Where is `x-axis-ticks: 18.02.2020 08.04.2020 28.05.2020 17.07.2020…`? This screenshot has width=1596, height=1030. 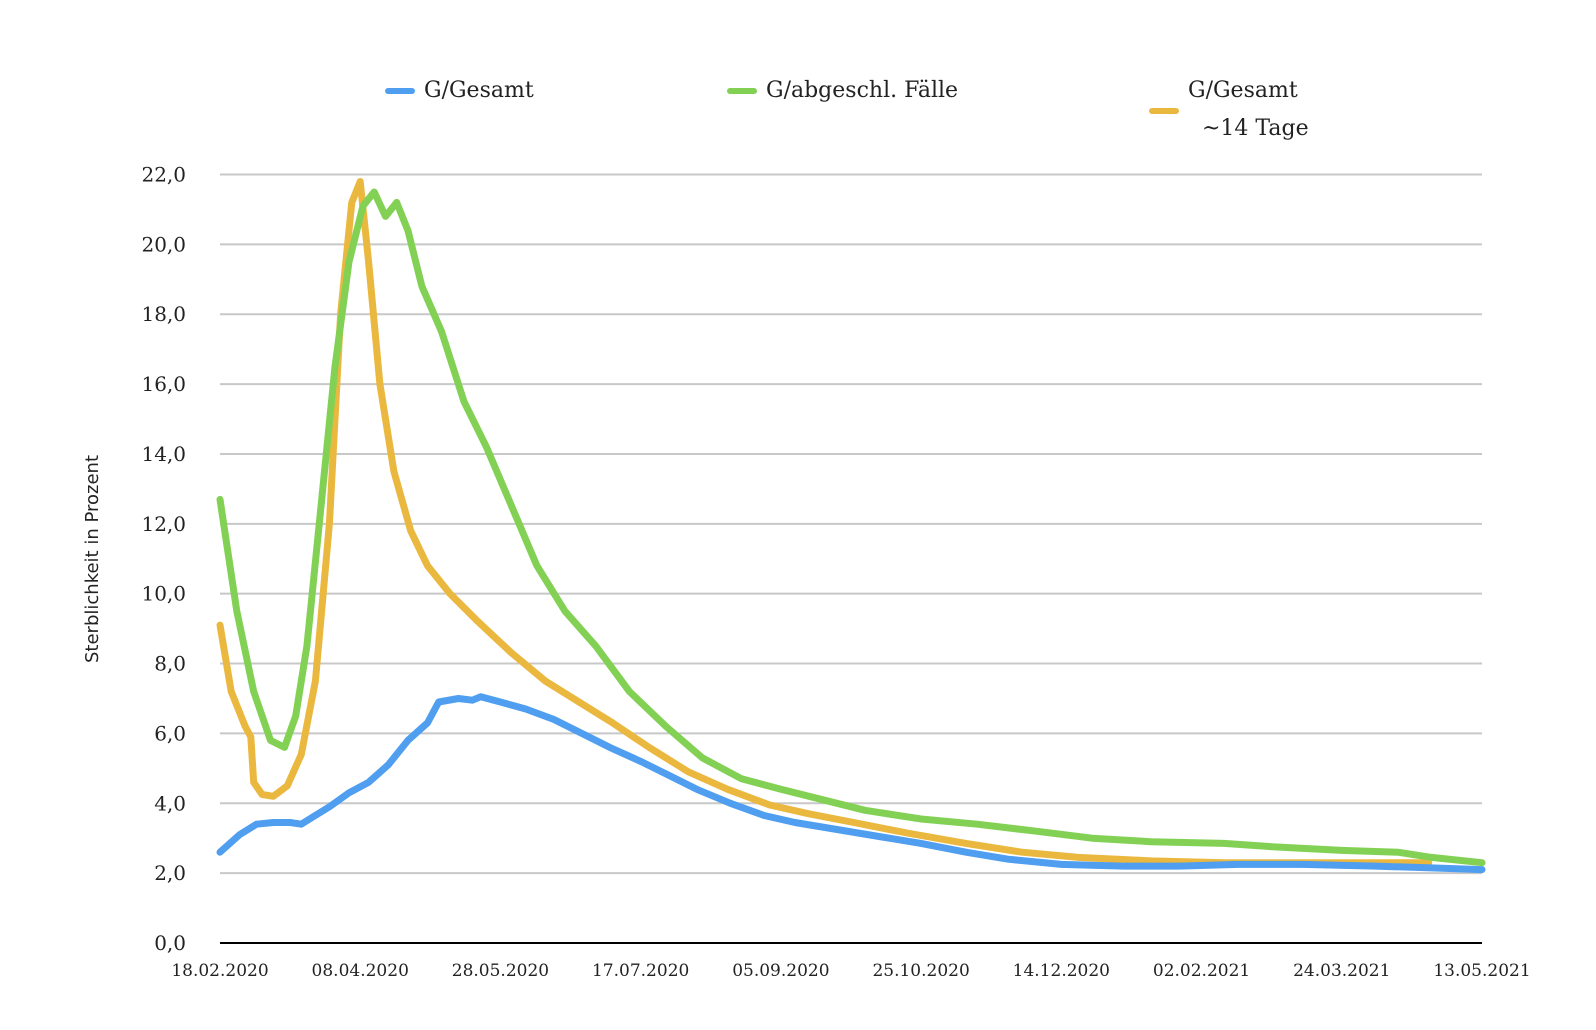
x-axis-ticks: 18.02.2020 08.04.2020 28.05.2020 17.07.2020… is located at coordinates (850, 971).